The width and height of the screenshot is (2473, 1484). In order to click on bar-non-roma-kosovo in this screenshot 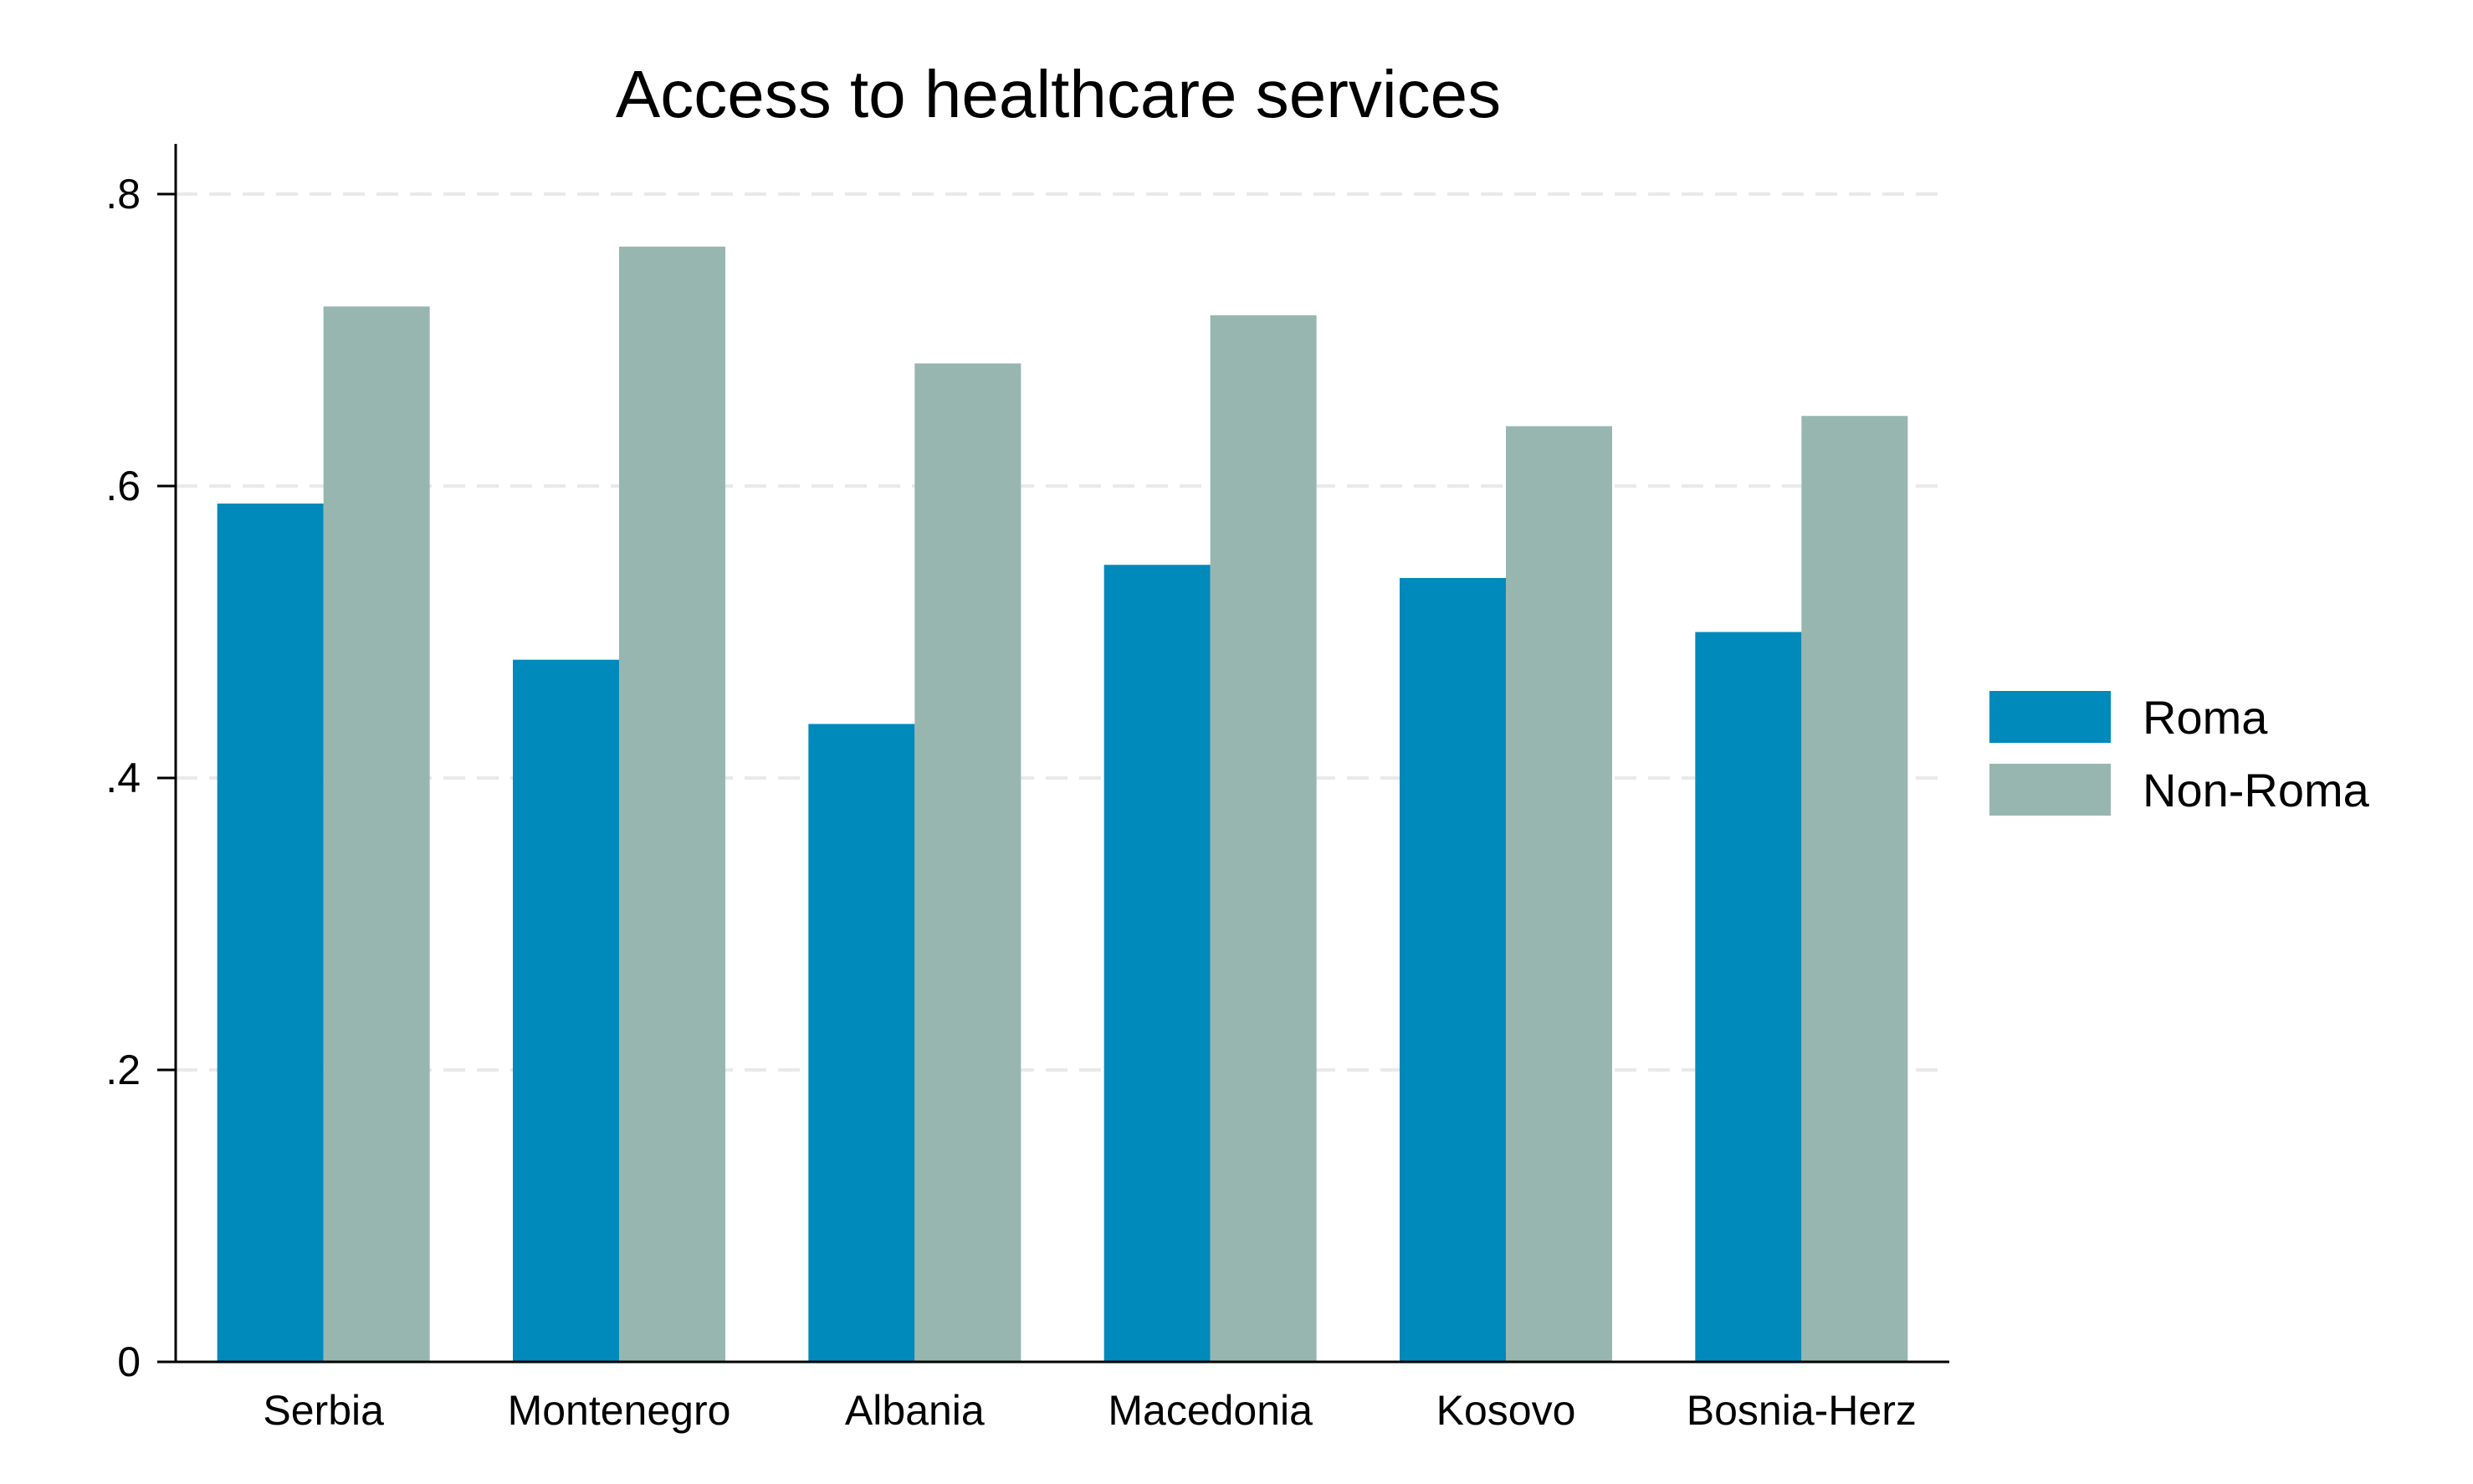, I will do `click(1559, 894)`.